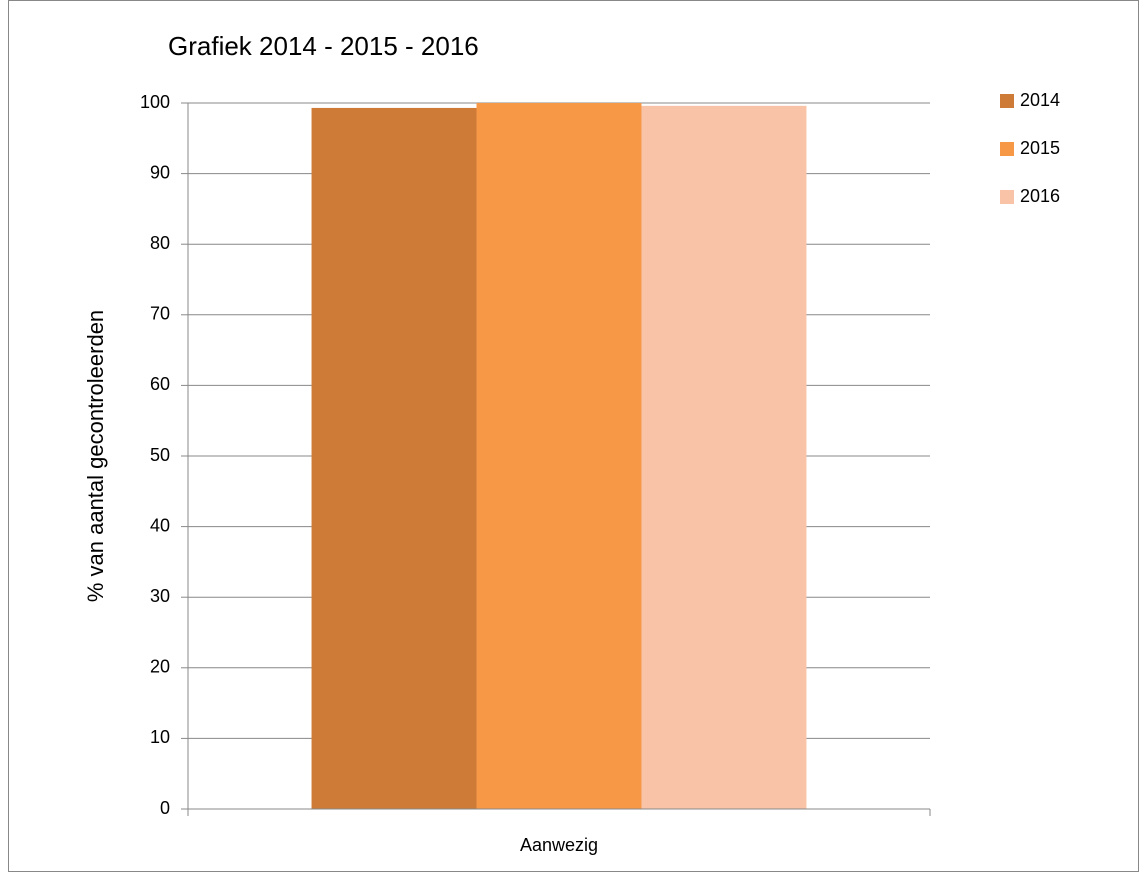  I want to click on y-tick-label: 70, so click(160, 314).